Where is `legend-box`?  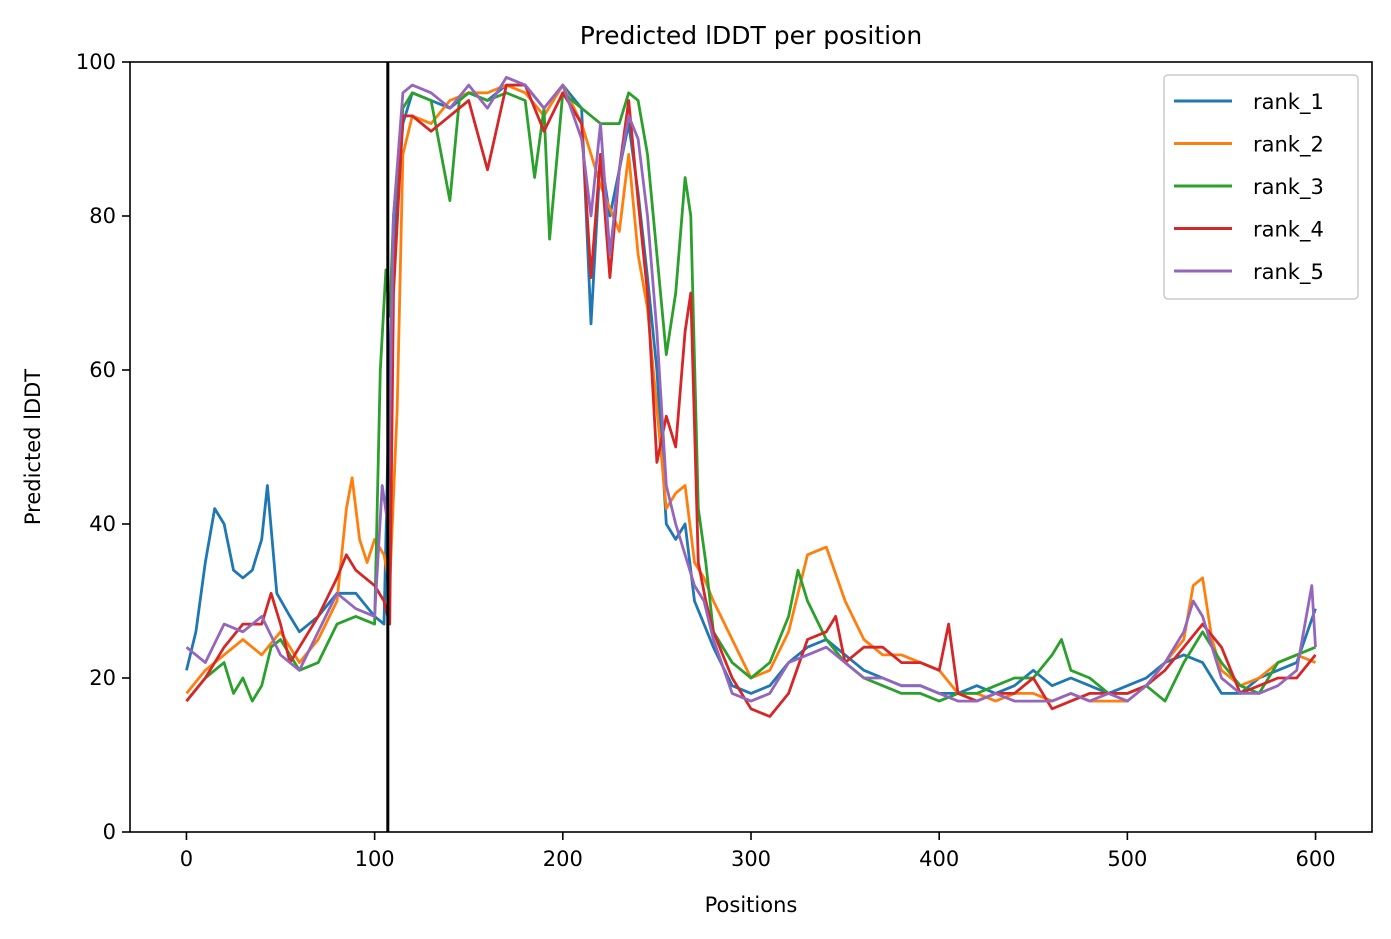
legend-box is located at coordinates (1261, 187).